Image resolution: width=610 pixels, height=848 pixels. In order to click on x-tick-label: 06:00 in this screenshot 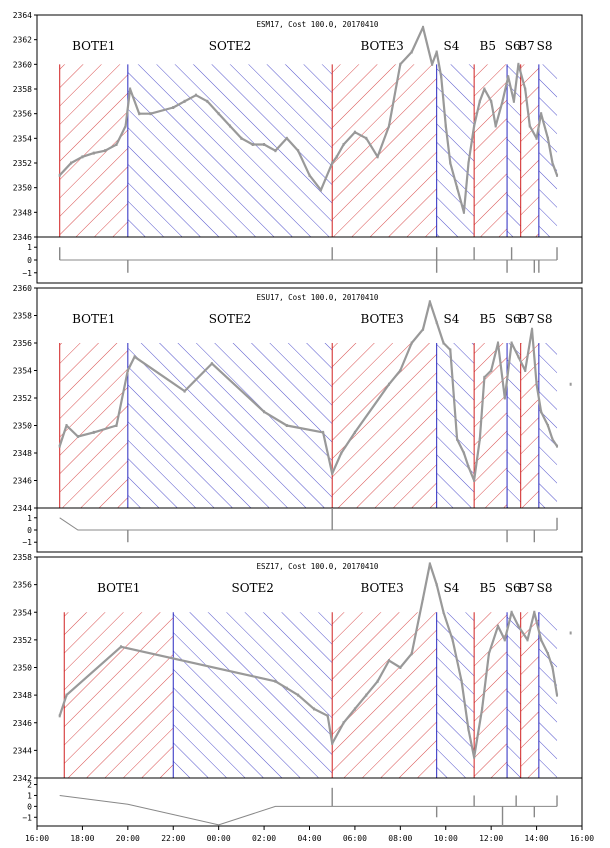, I will do `click(355, 838)`.